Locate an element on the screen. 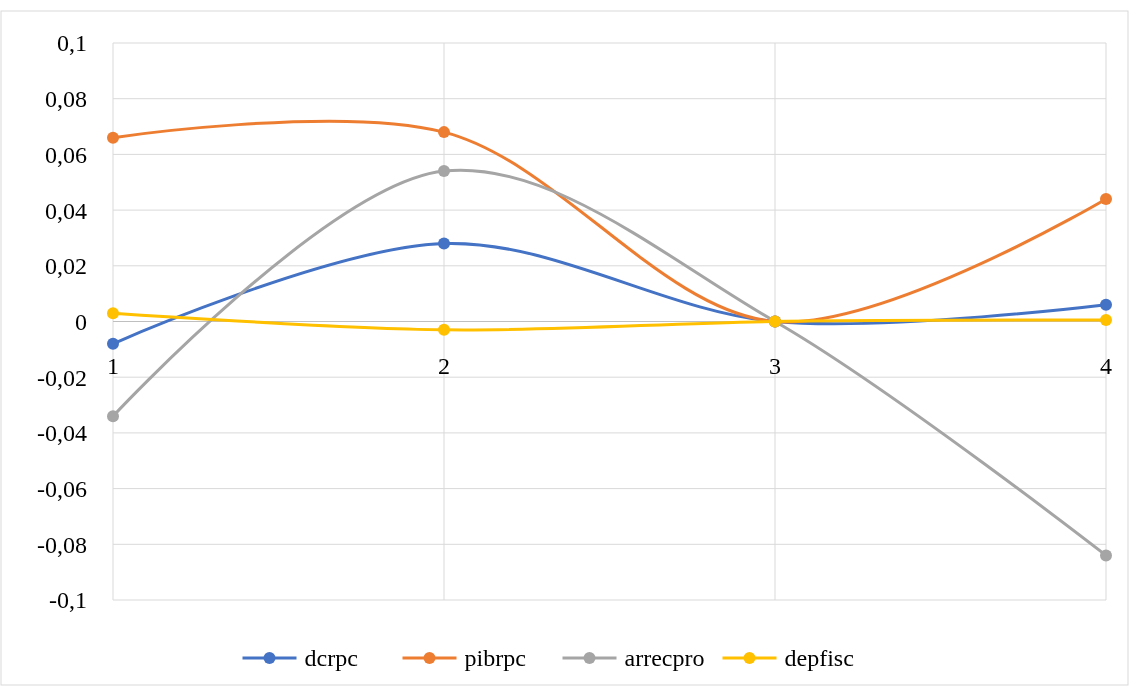 This screenshot has width=1129, height=686. legend-label: pibrpc is located at coordinates (495, 658).